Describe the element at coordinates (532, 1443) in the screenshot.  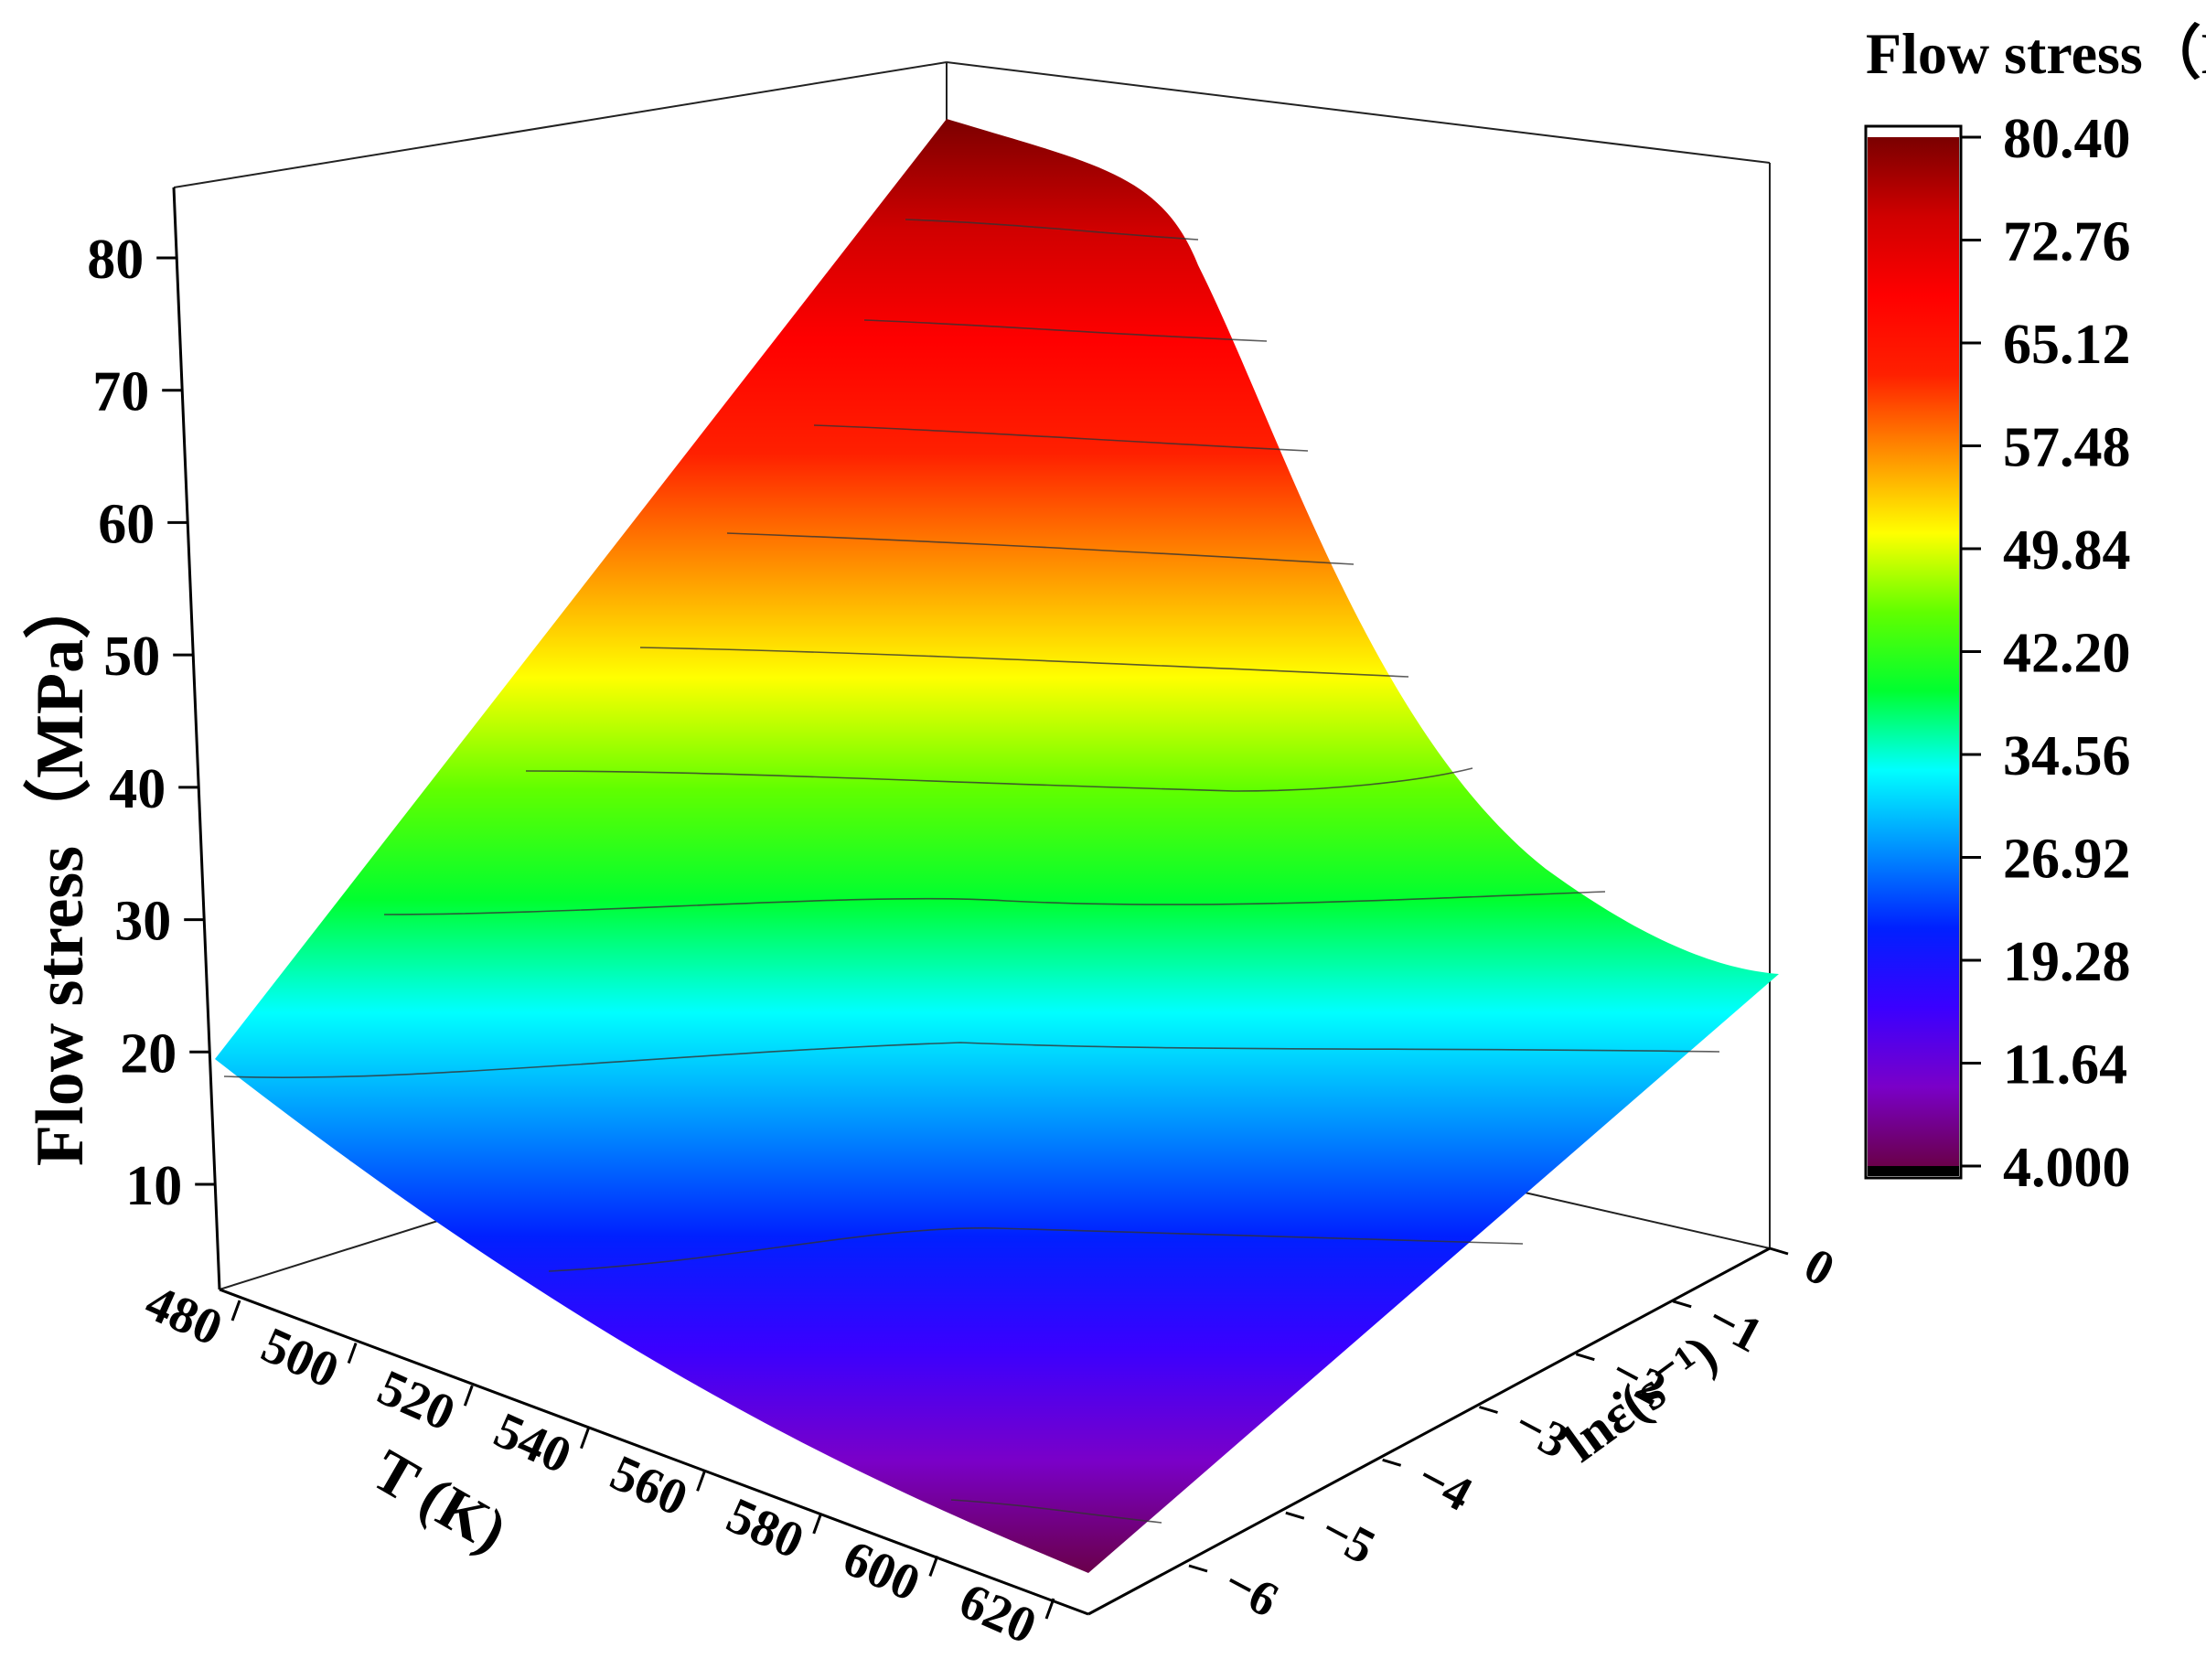
I see `t-tick-label: 540` at that location.